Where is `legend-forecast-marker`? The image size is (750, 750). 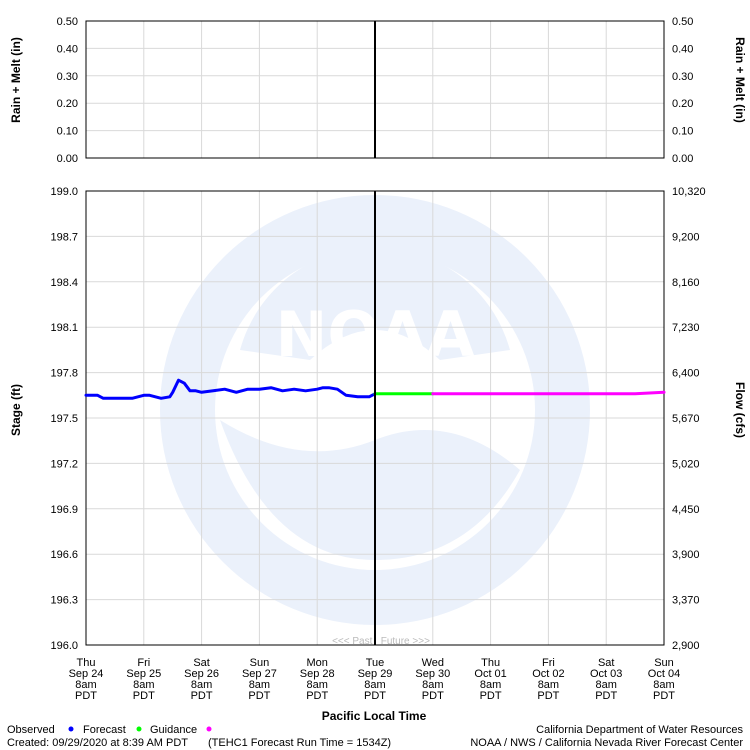 legend-forecast-marker is located at coordinates (139, 729).